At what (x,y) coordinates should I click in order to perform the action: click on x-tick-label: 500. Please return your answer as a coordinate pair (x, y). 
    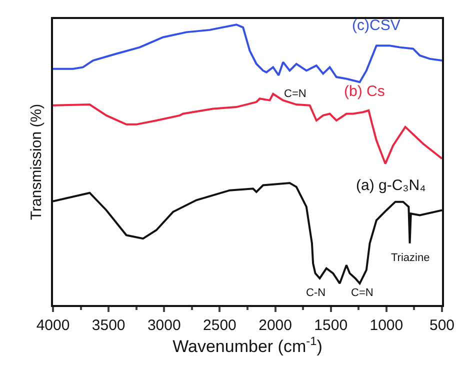
    Looking at the image, I should click on (442, 325).